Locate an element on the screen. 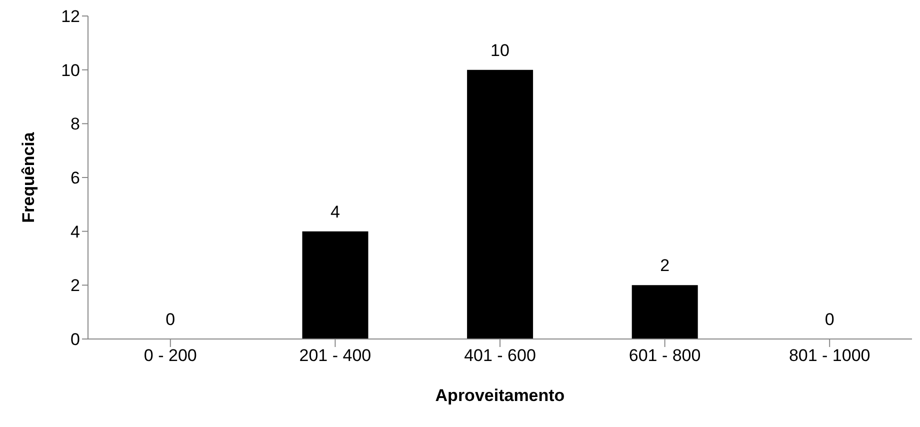 This screenshot has height=427, width=920. x-tick-label: 201 - 400 is located at coordinates (335, 356).